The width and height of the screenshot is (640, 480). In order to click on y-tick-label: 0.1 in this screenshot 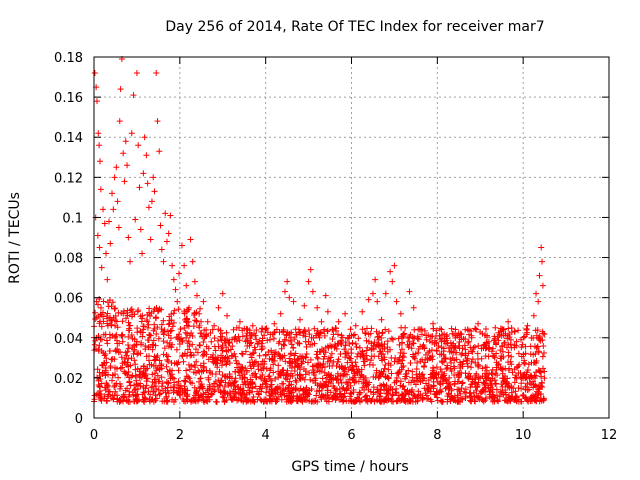, I will do `click(72, 218)`.